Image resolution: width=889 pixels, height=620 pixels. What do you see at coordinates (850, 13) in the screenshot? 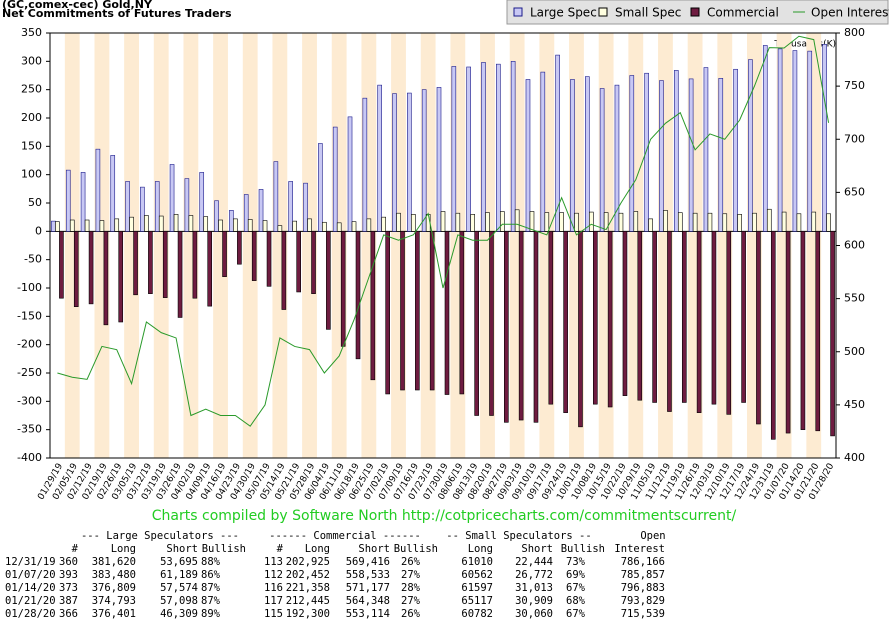
I see `legend-label: Open Interest` at bounding box center [850, 13].